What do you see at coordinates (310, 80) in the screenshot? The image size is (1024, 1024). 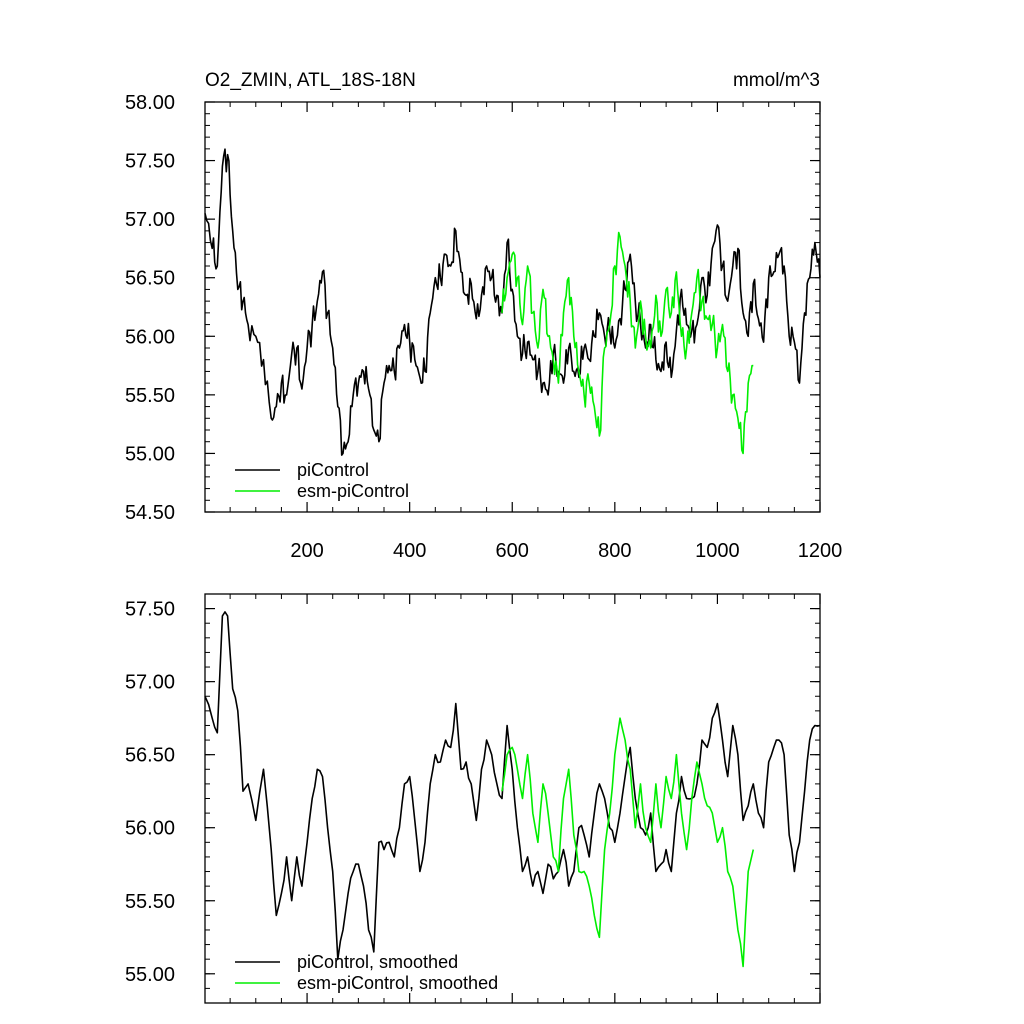 I see `chart-title: O2_ZMIN, ATL_18S-18N` at bounding box center [310, 80].